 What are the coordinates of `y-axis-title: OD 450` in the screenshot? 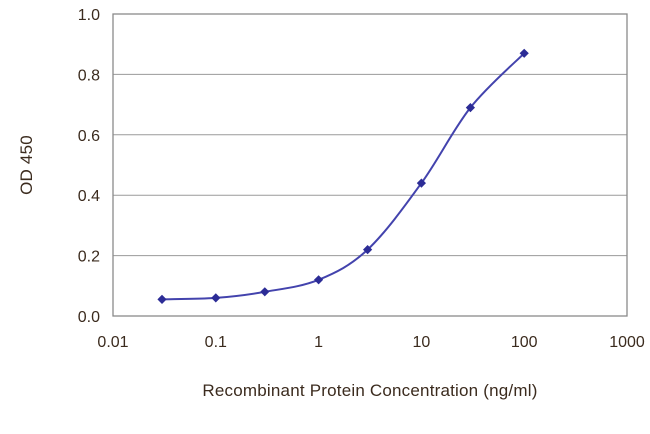 It's located at (26, 165).